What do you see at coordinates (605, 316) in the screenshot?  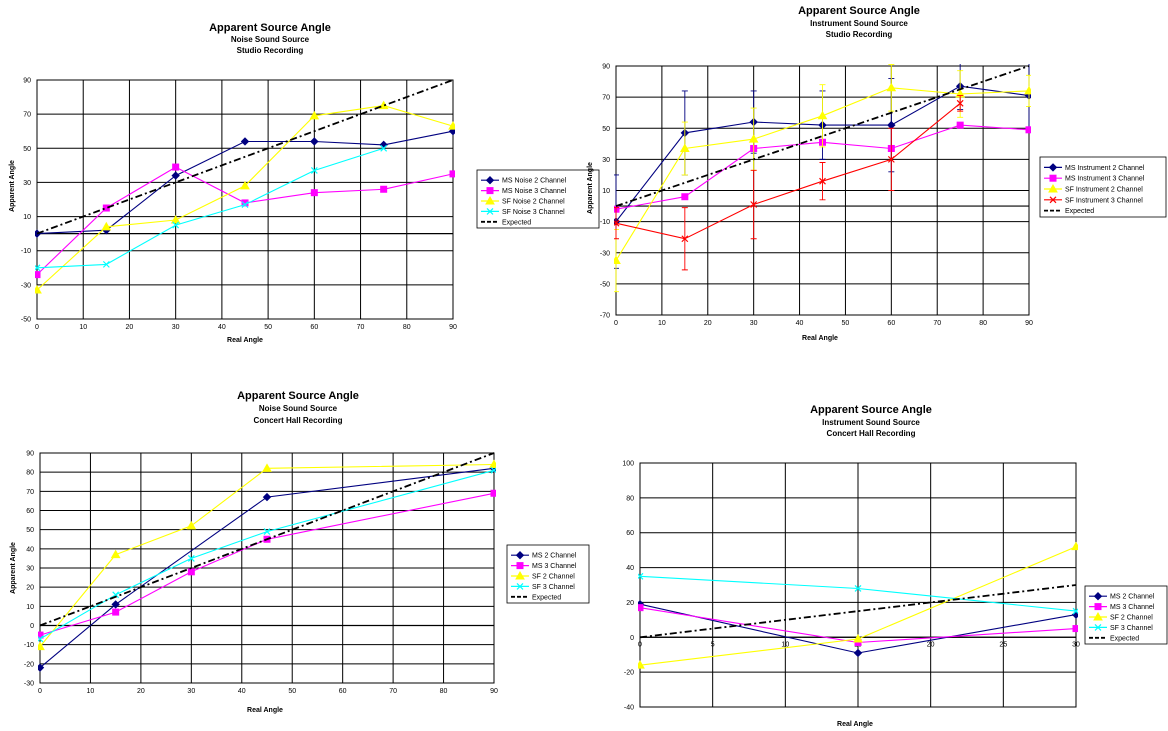 I see `y-tick-label: -70` at bounding box center [605, 316].